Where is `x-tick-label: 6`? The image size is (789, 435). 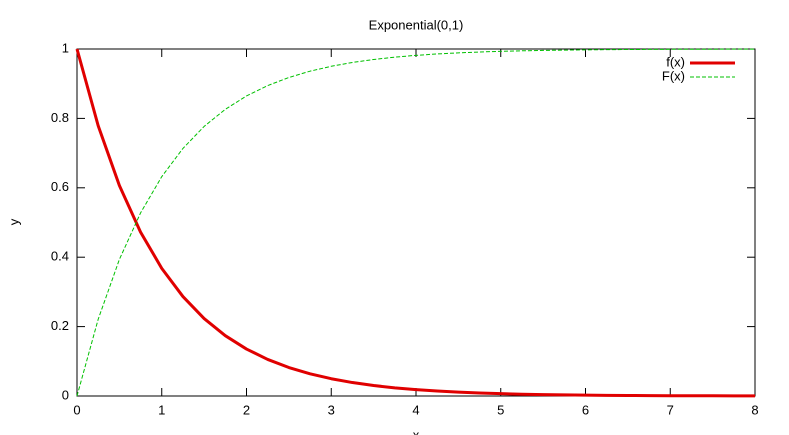
x-tick-label: 6 is located at coordinates (585, 409).